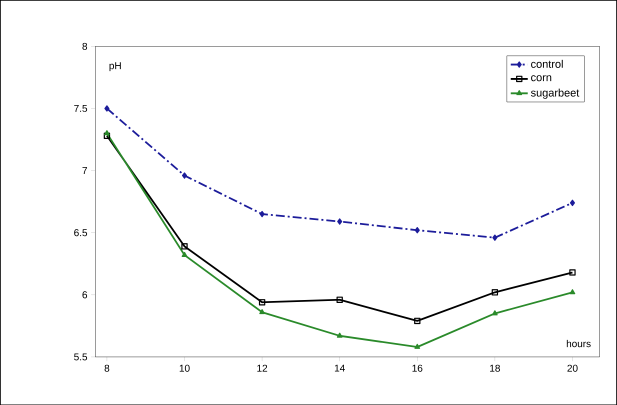  What do you see at coordinates (81, 232) in the screenshot?
I see `y-tick-label: 6.5` at bounding box center [81, 232].